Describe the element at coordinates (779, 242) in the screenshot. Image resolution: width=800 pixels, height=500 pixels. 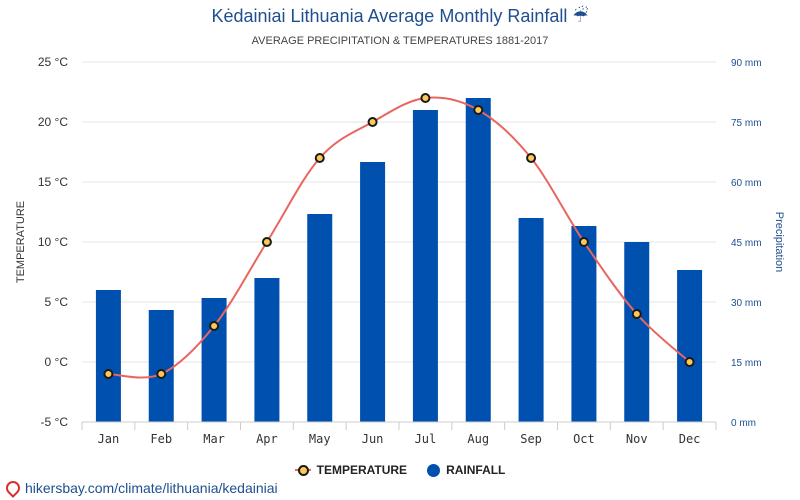
I see `y-axis-right-title: Precipitation` at that location.